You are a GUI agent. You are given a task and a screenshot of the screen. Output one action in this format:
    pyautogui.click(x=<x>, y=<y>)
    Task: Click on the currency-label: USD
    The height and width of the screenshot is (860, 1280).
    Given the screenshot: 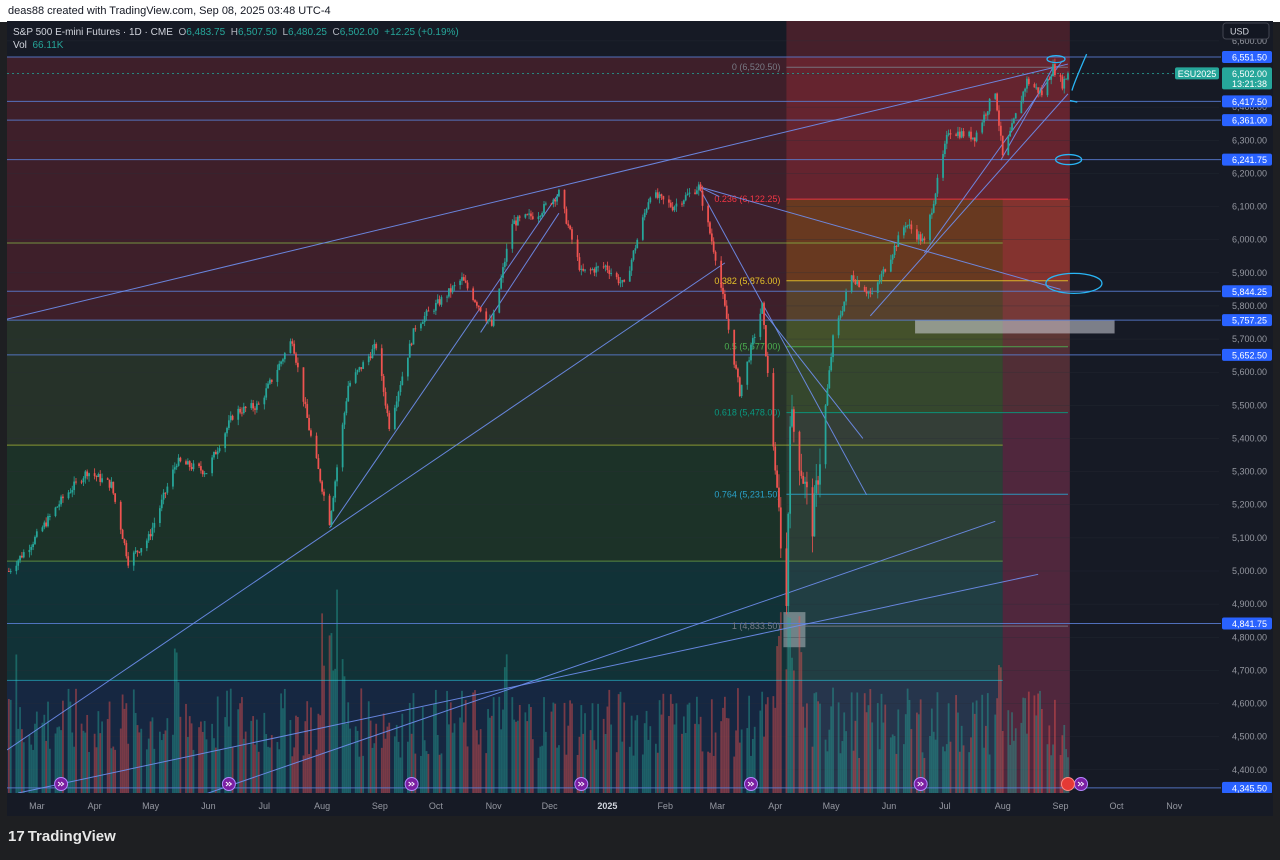 What is the action you would take?
    pyautogui.click(x=1240, y=32)
    